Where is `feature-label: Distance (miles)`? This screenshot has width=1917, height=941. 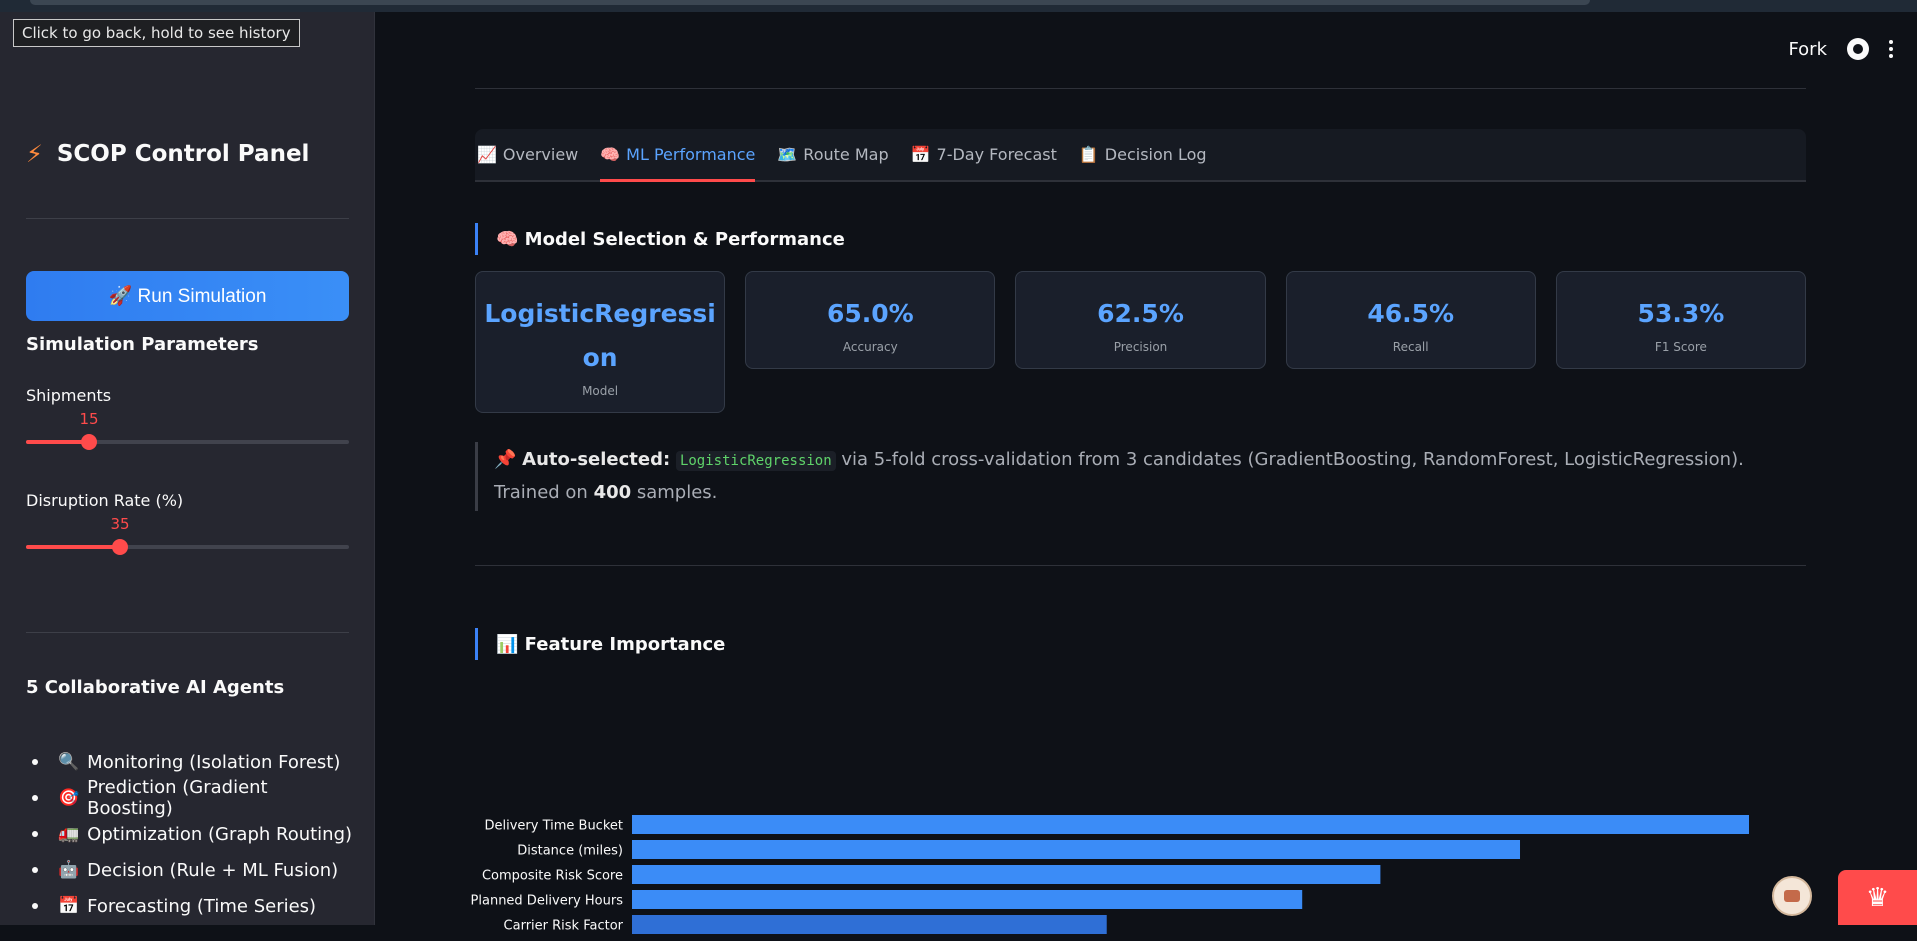
feature-label: Distance (miles) is located at coordinates (570, 851).